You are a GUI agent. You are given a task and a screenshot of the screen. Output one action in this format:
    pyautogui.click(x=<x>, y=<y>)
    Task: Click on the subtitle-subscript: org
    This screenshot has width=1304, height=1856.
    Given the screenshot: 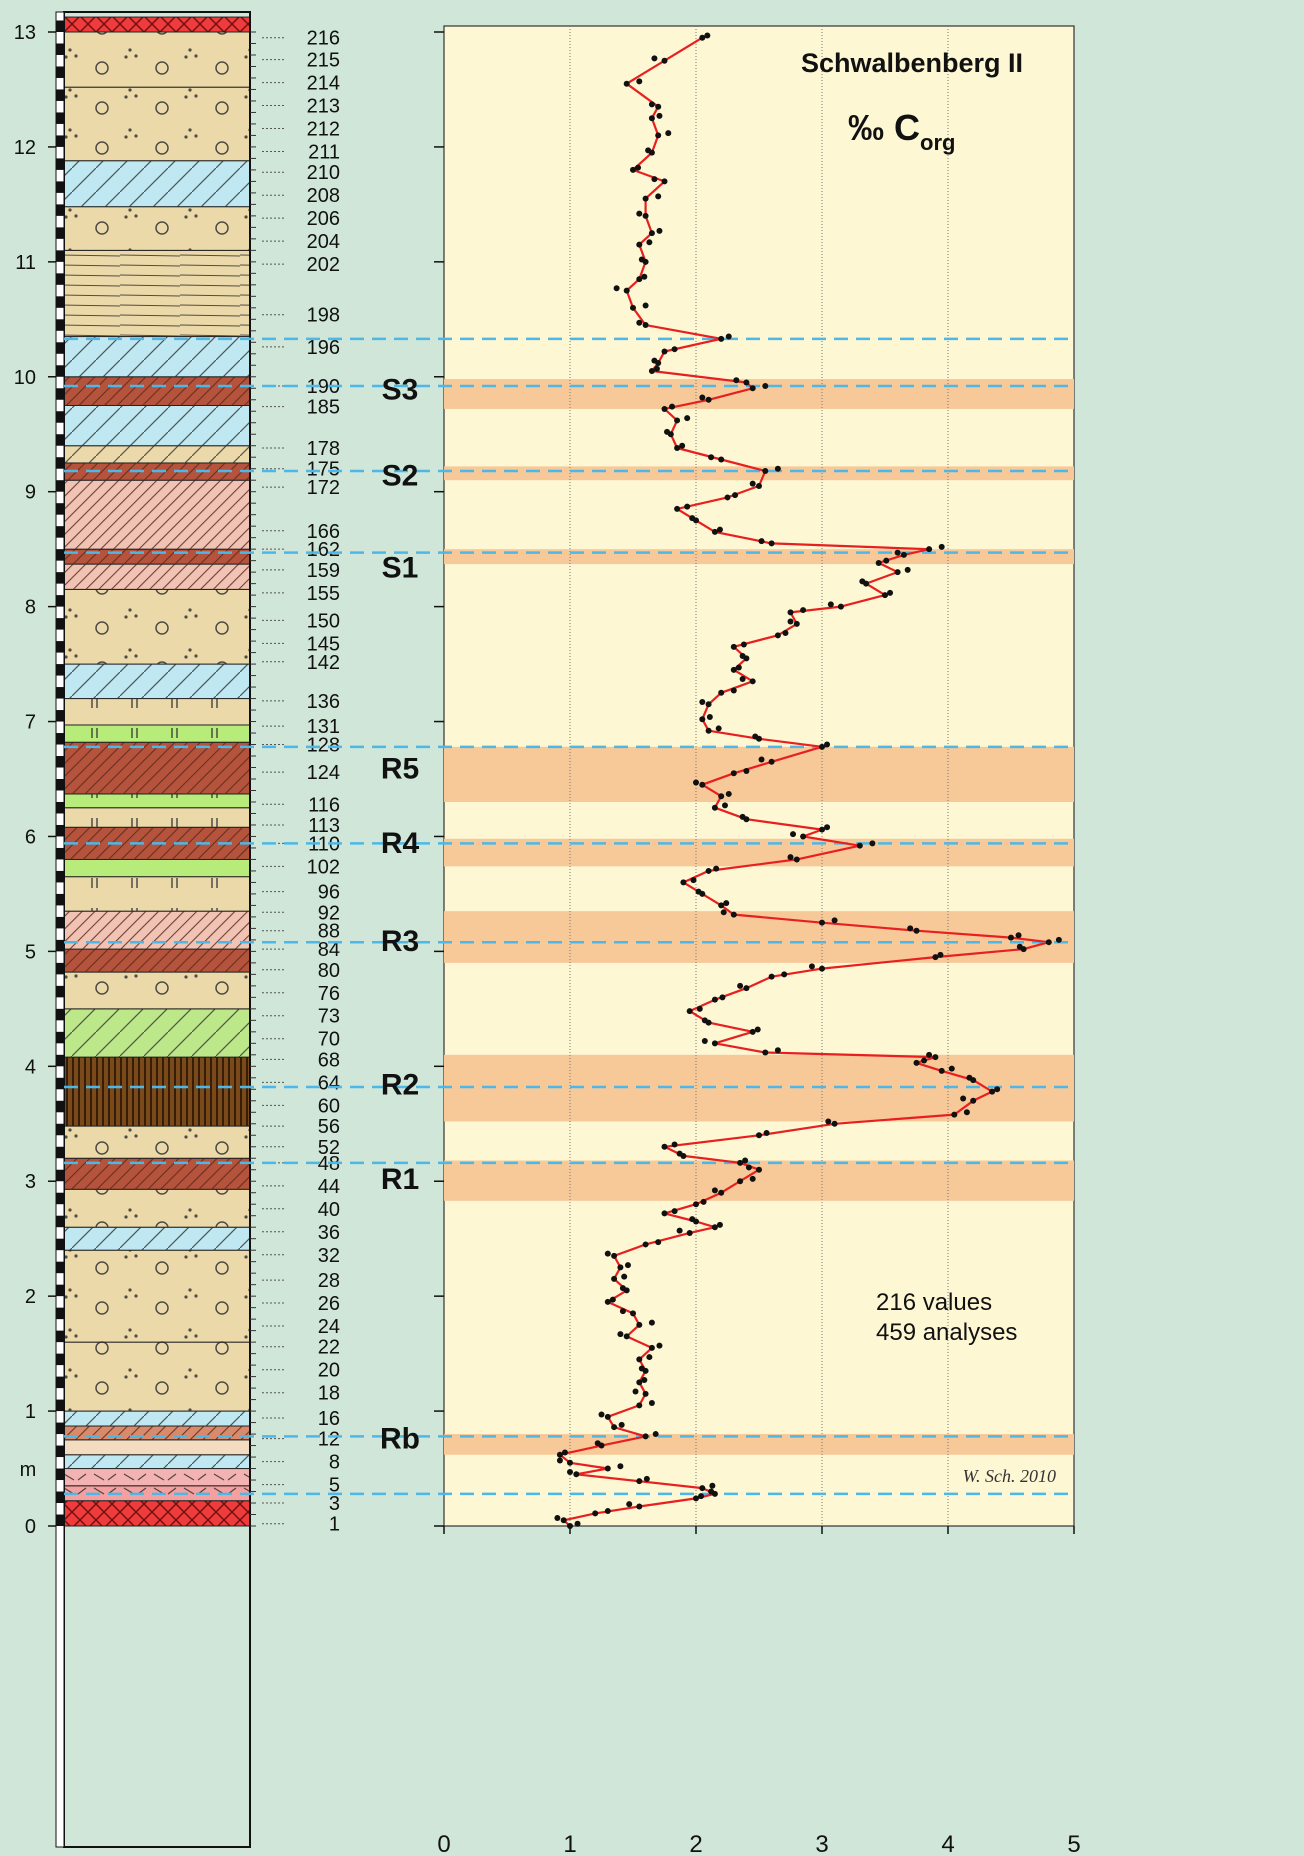 What is the action you would take?
    pyautogui.click(x=937, y=142)
    